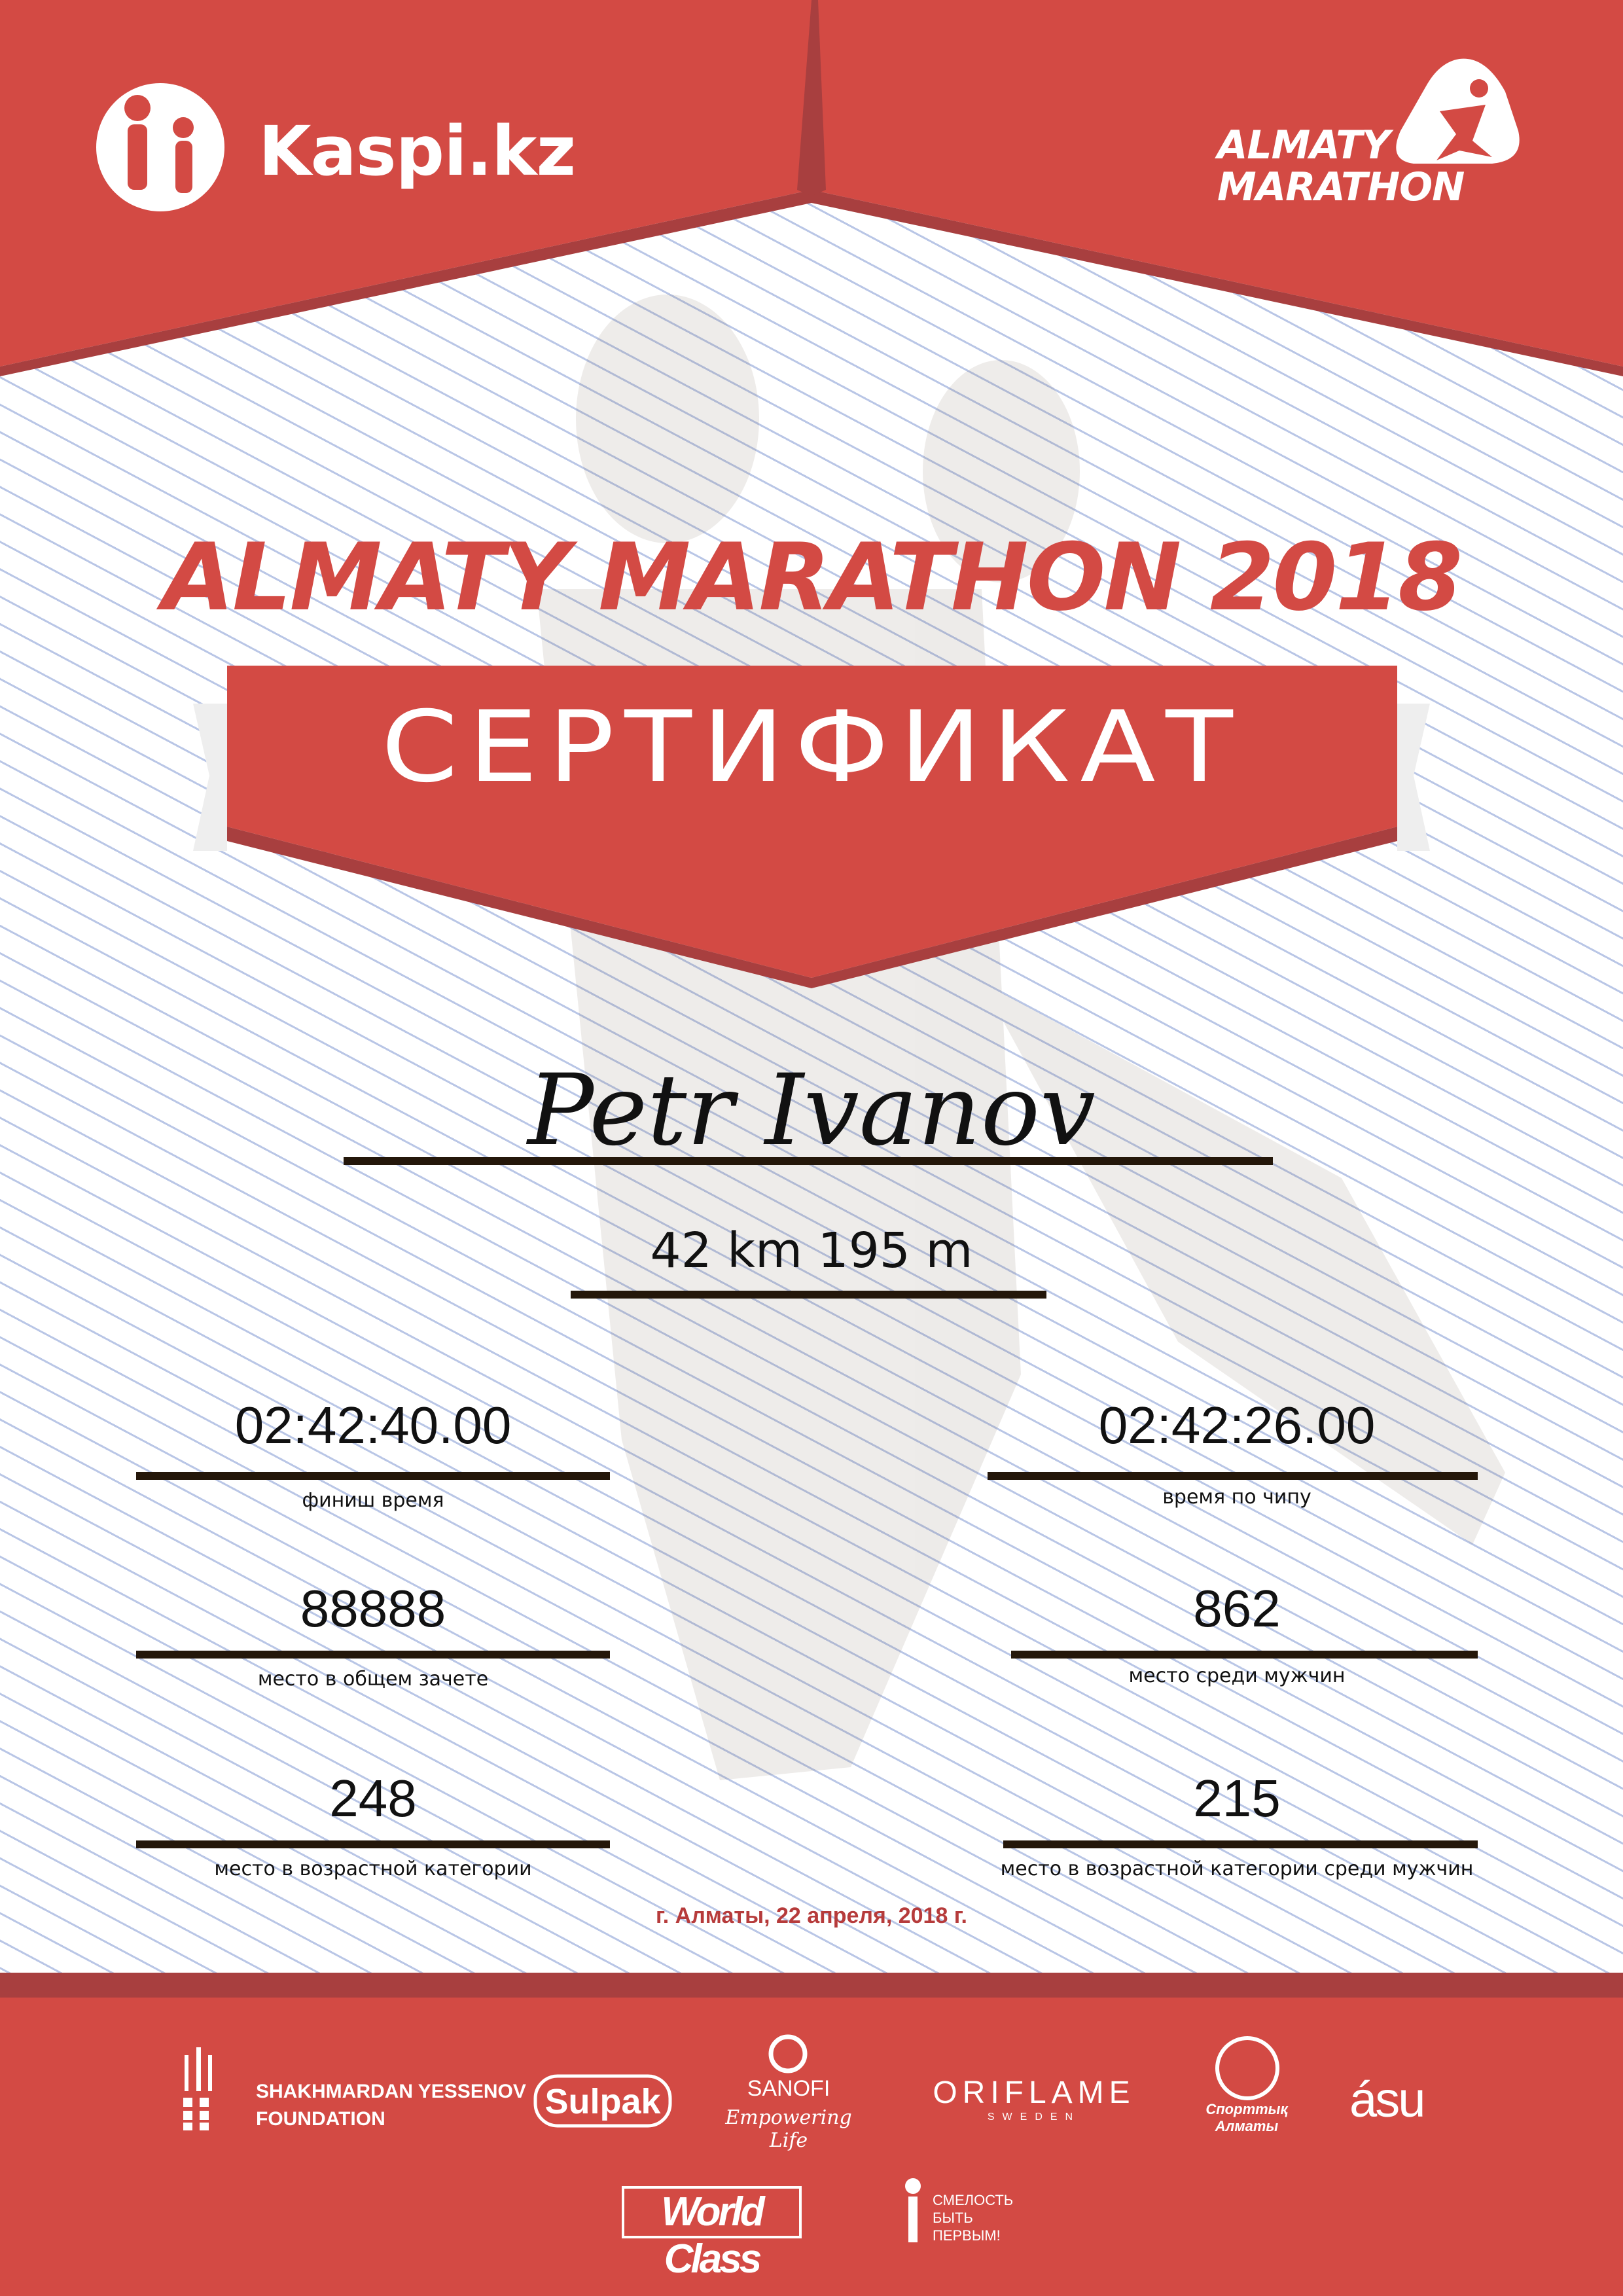  I want to click on overall-place-label: место в общем зачете, so click(373, 1679).